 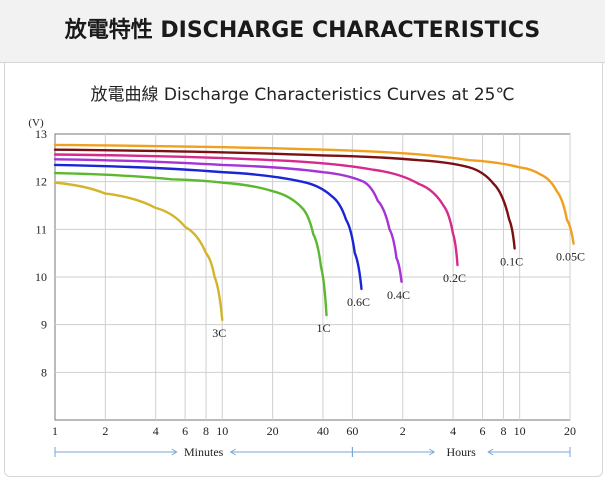 I want to click on series-label: 1C, so click(x=323, y=328).